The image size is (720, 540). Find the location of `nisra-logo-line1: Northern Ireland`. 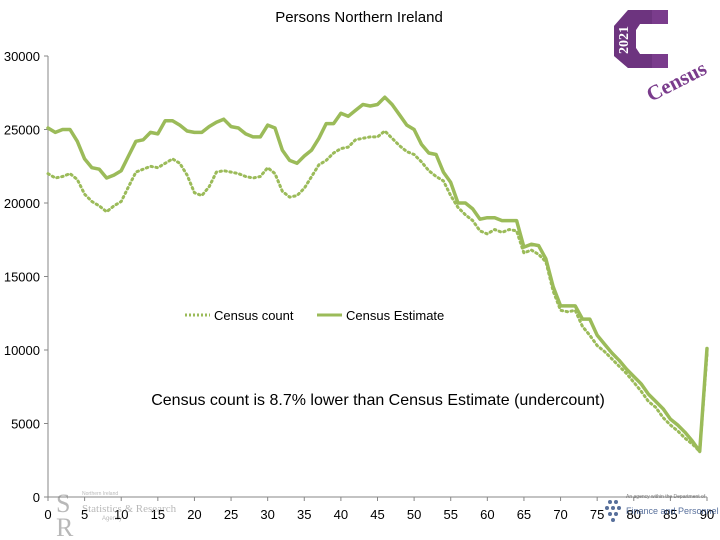

nisra-logo-line1: Northern Ireland is located at coordinates (100, 494).